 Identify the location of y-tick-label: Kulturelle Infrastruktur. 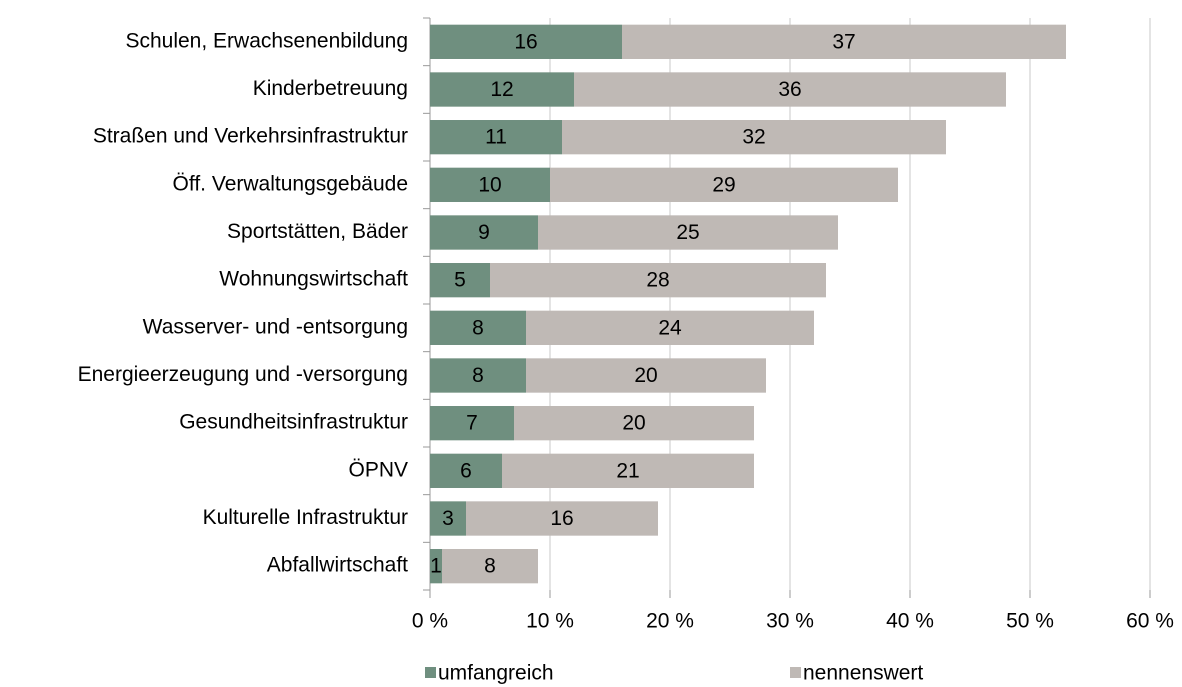
(305, 517).